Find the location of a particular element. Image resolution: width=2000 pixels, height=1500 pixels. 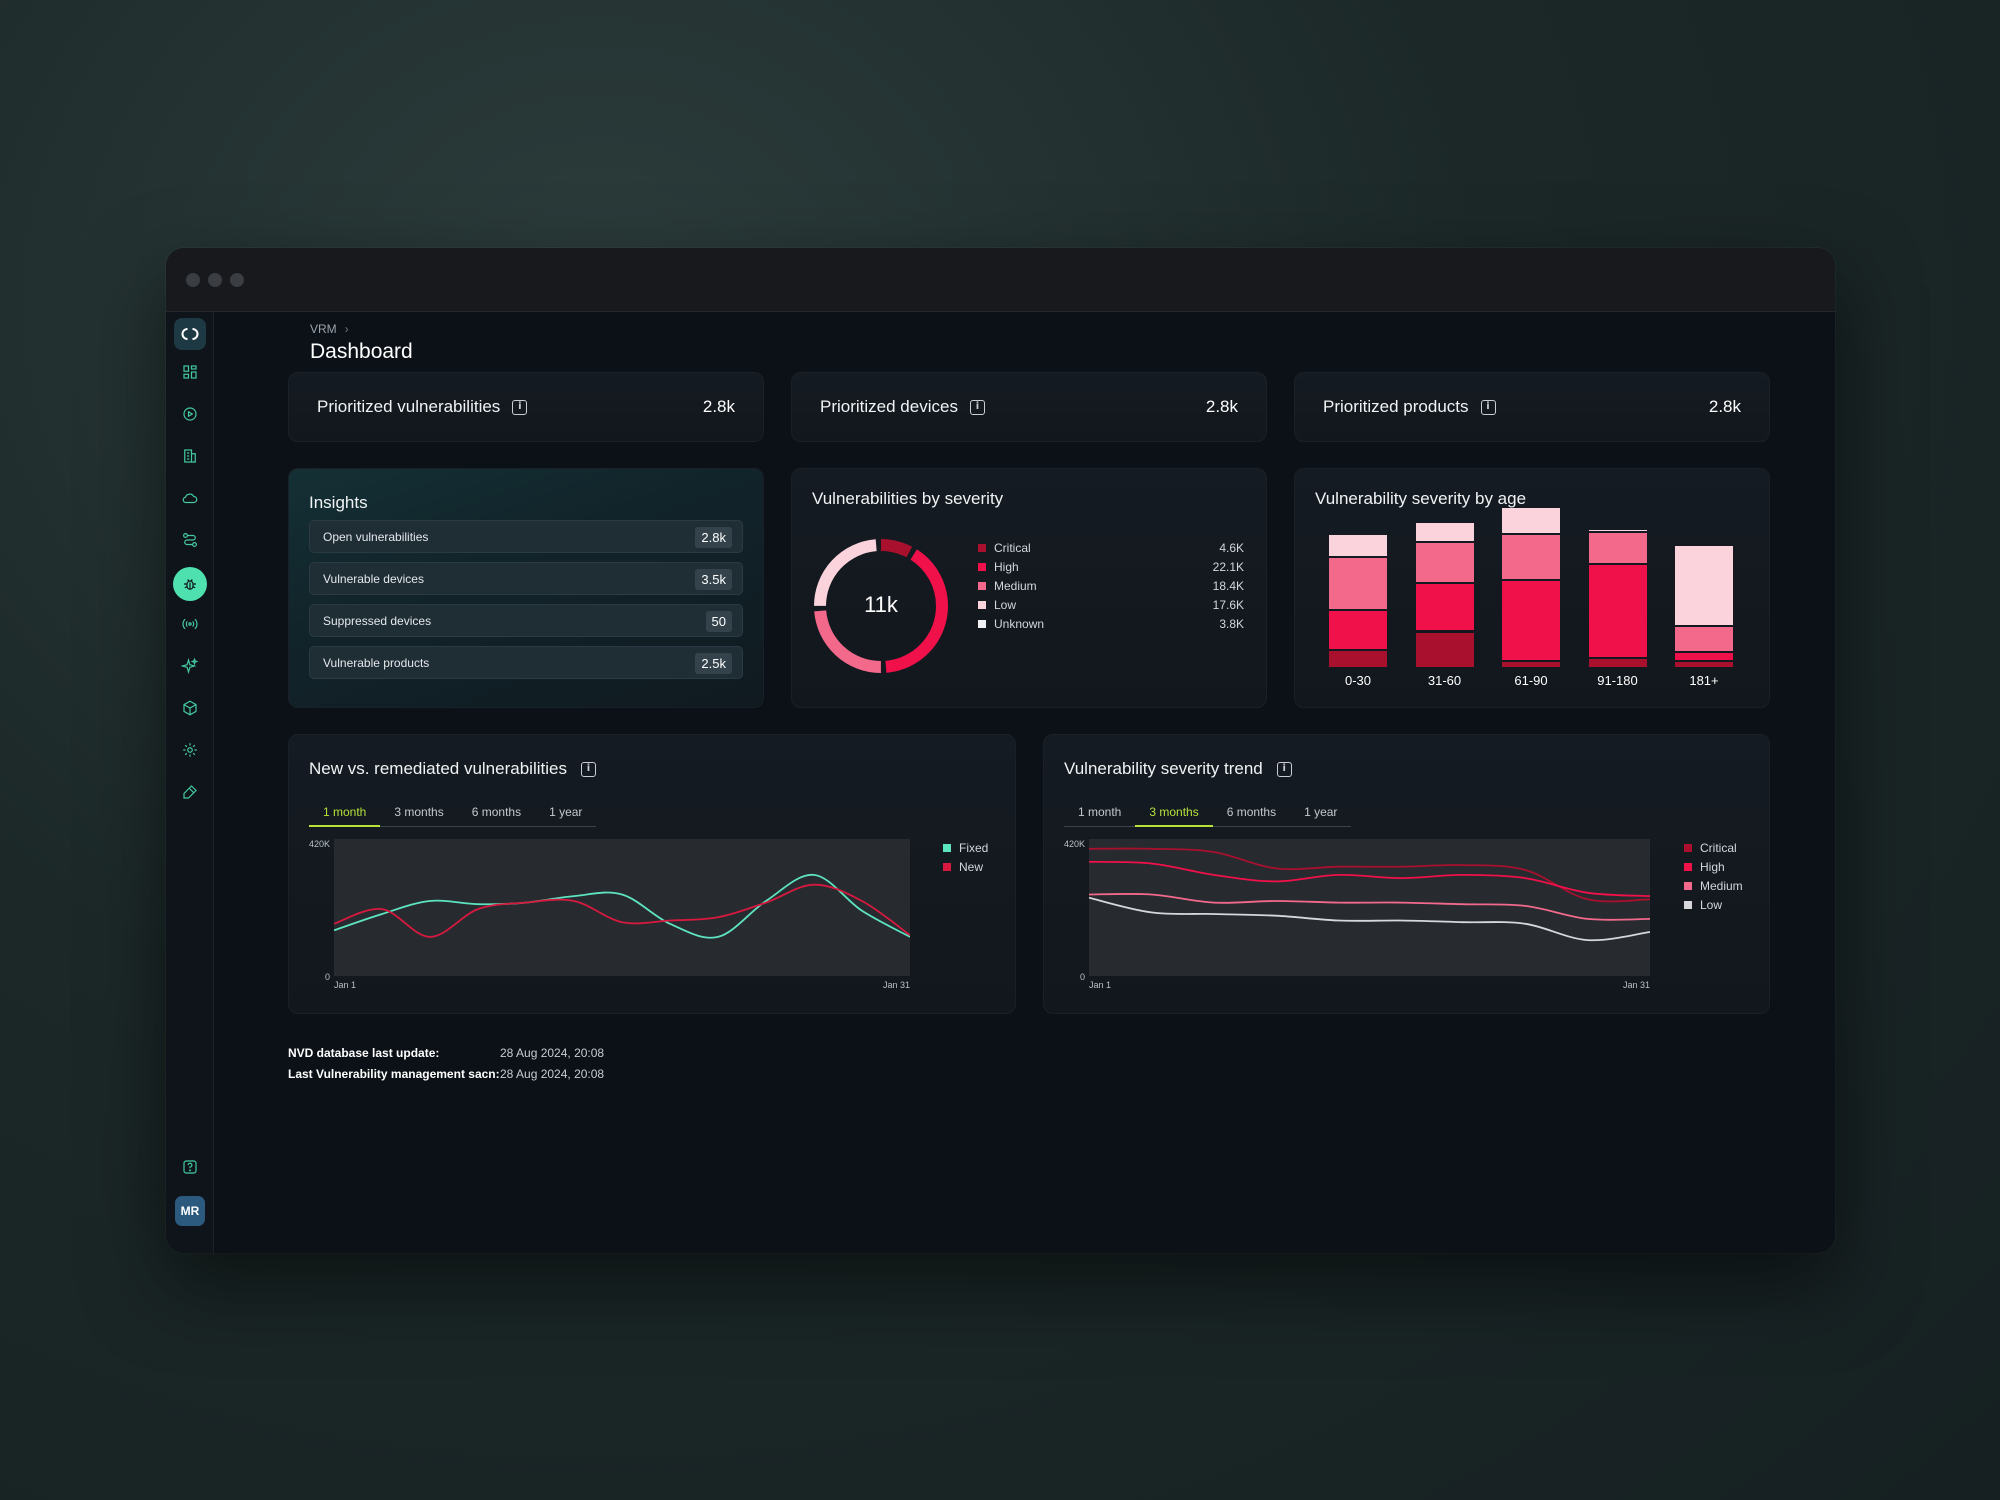

age-bar-segment-91-180-low is located at coordinates (1617, 531).